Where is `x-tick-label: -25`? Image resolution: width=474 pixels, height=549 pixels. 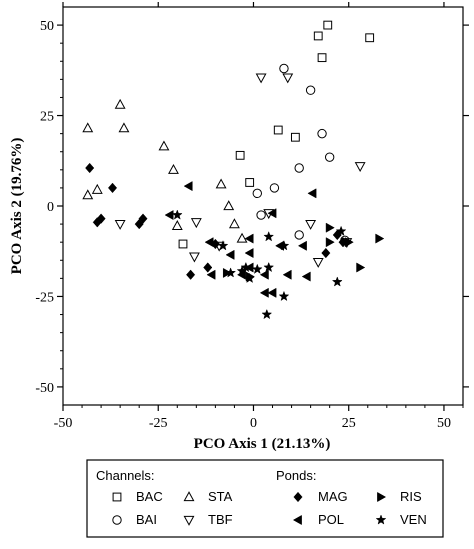 x-tick-label: -25 is located at coordinates (158, 423).